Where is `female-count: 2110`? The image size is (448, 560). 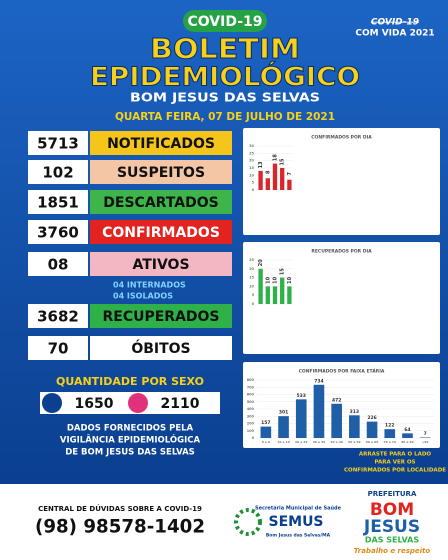
female-count: 2110 is located at coordinates (180, 404).